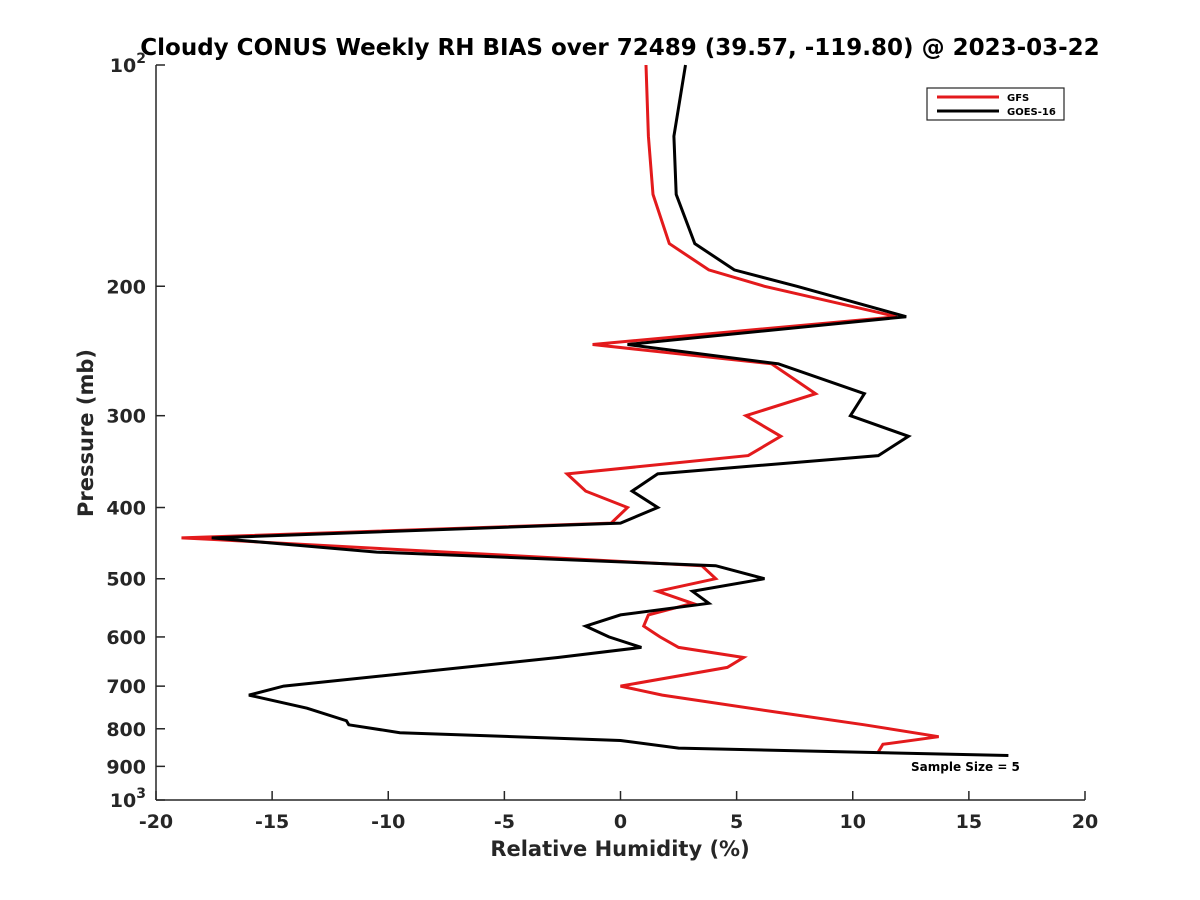 The image size is (1200, 900). I want to click on y-tick-label: 10², so click(128, 64).